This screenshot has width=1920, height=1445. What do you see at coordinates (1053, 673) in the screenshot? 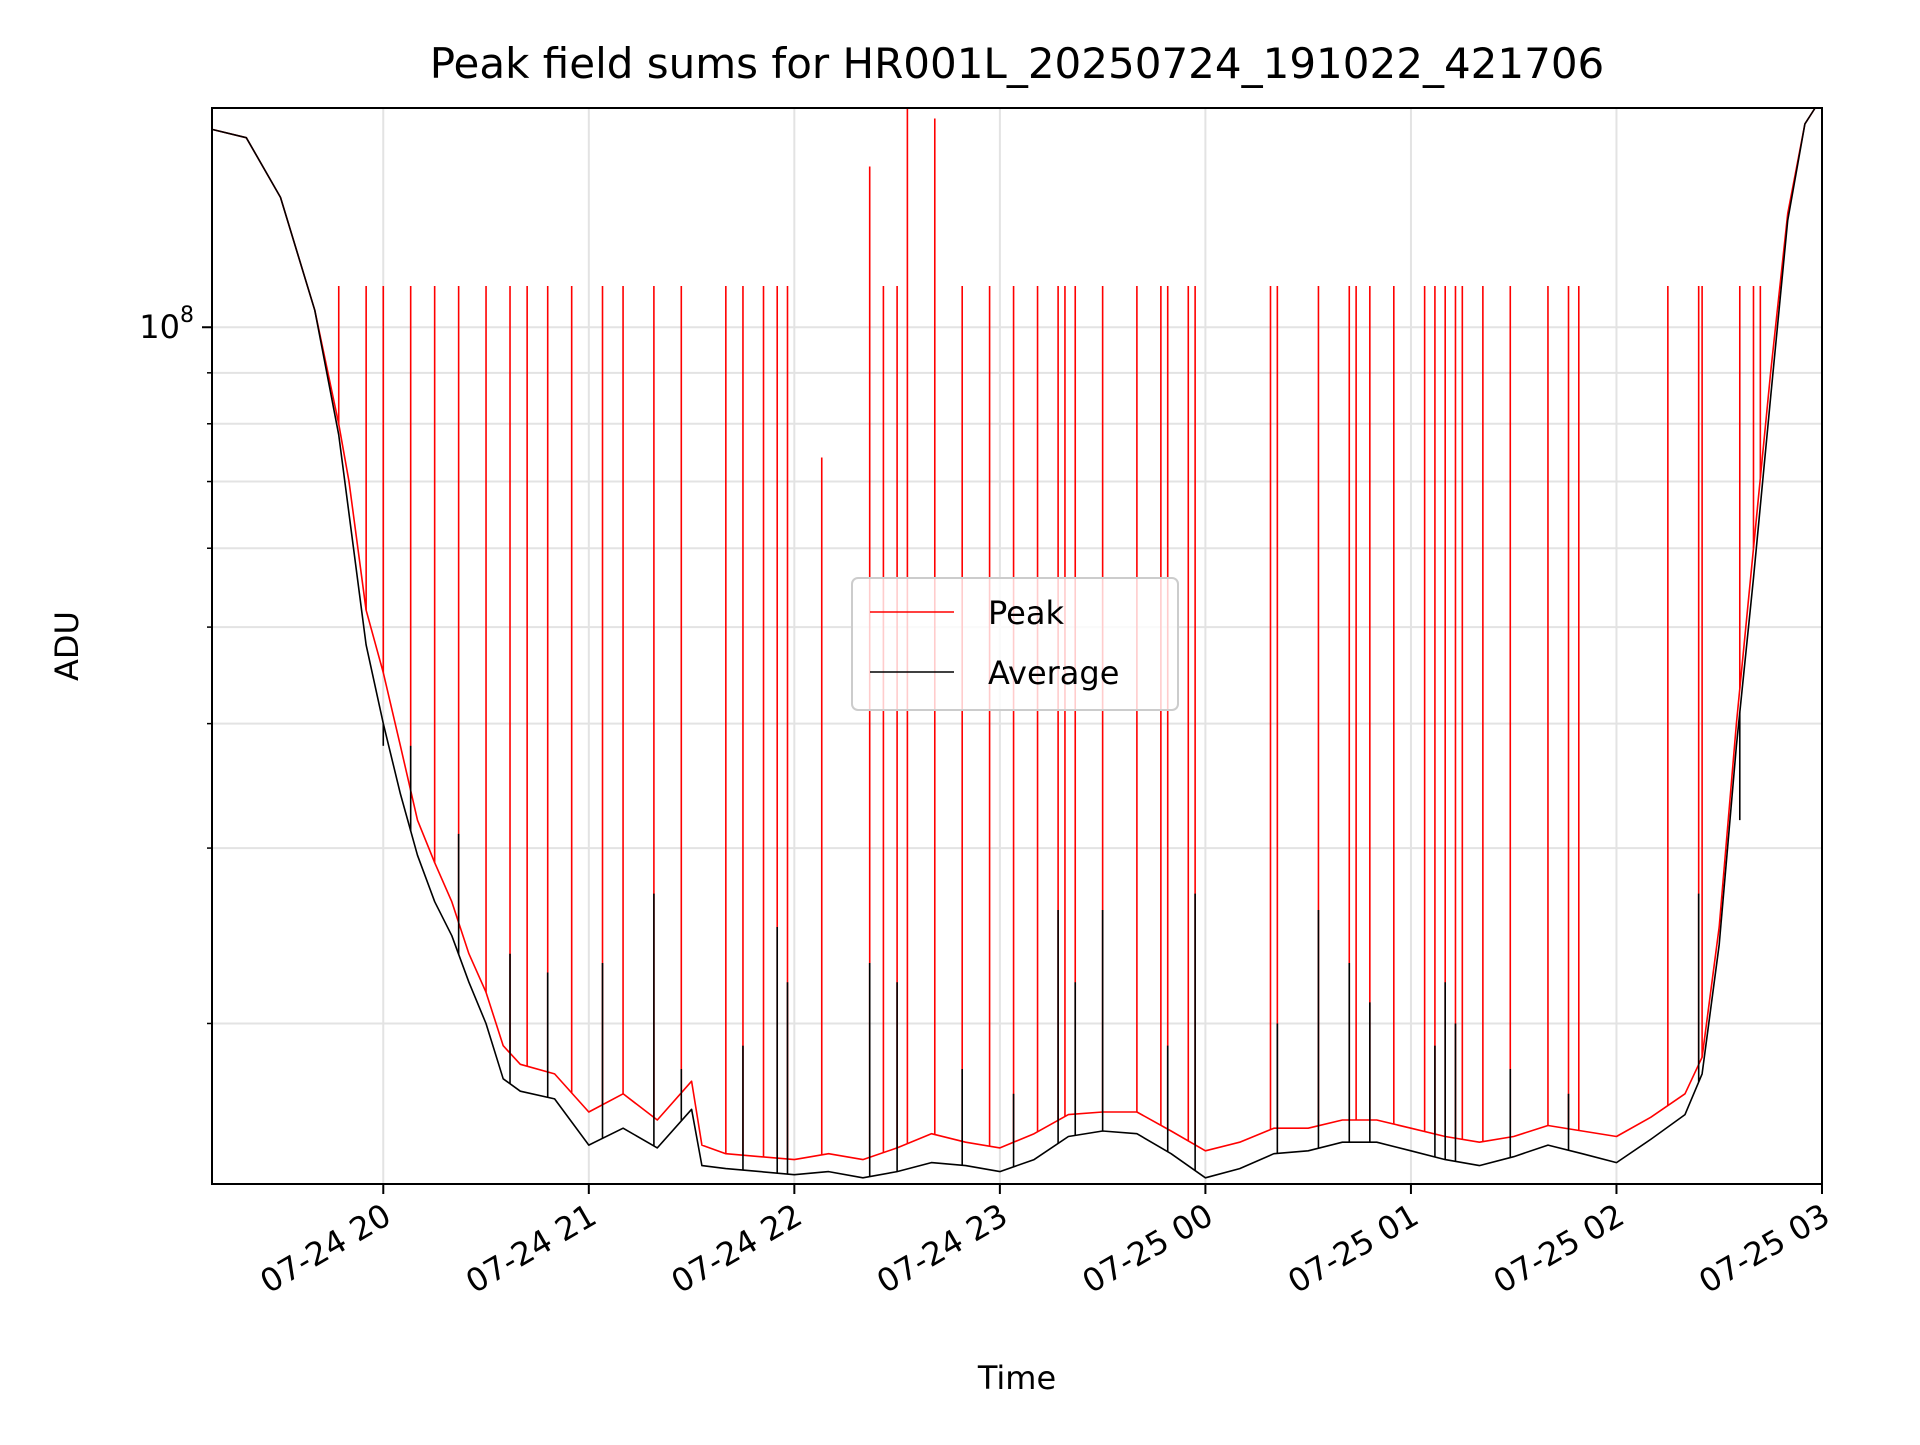
I see `legend-label-average: Average` at bounding box center [1053, 673].